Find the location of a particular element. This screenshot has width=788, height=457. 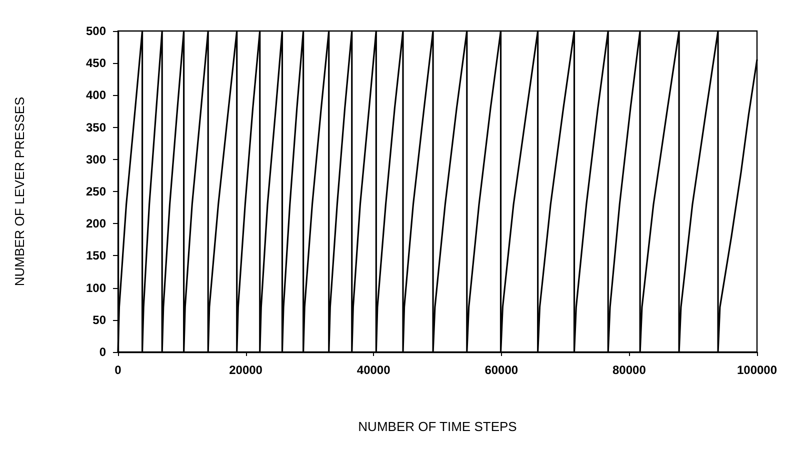

y-tick-label: 150 is located at coordinates (96, 255).